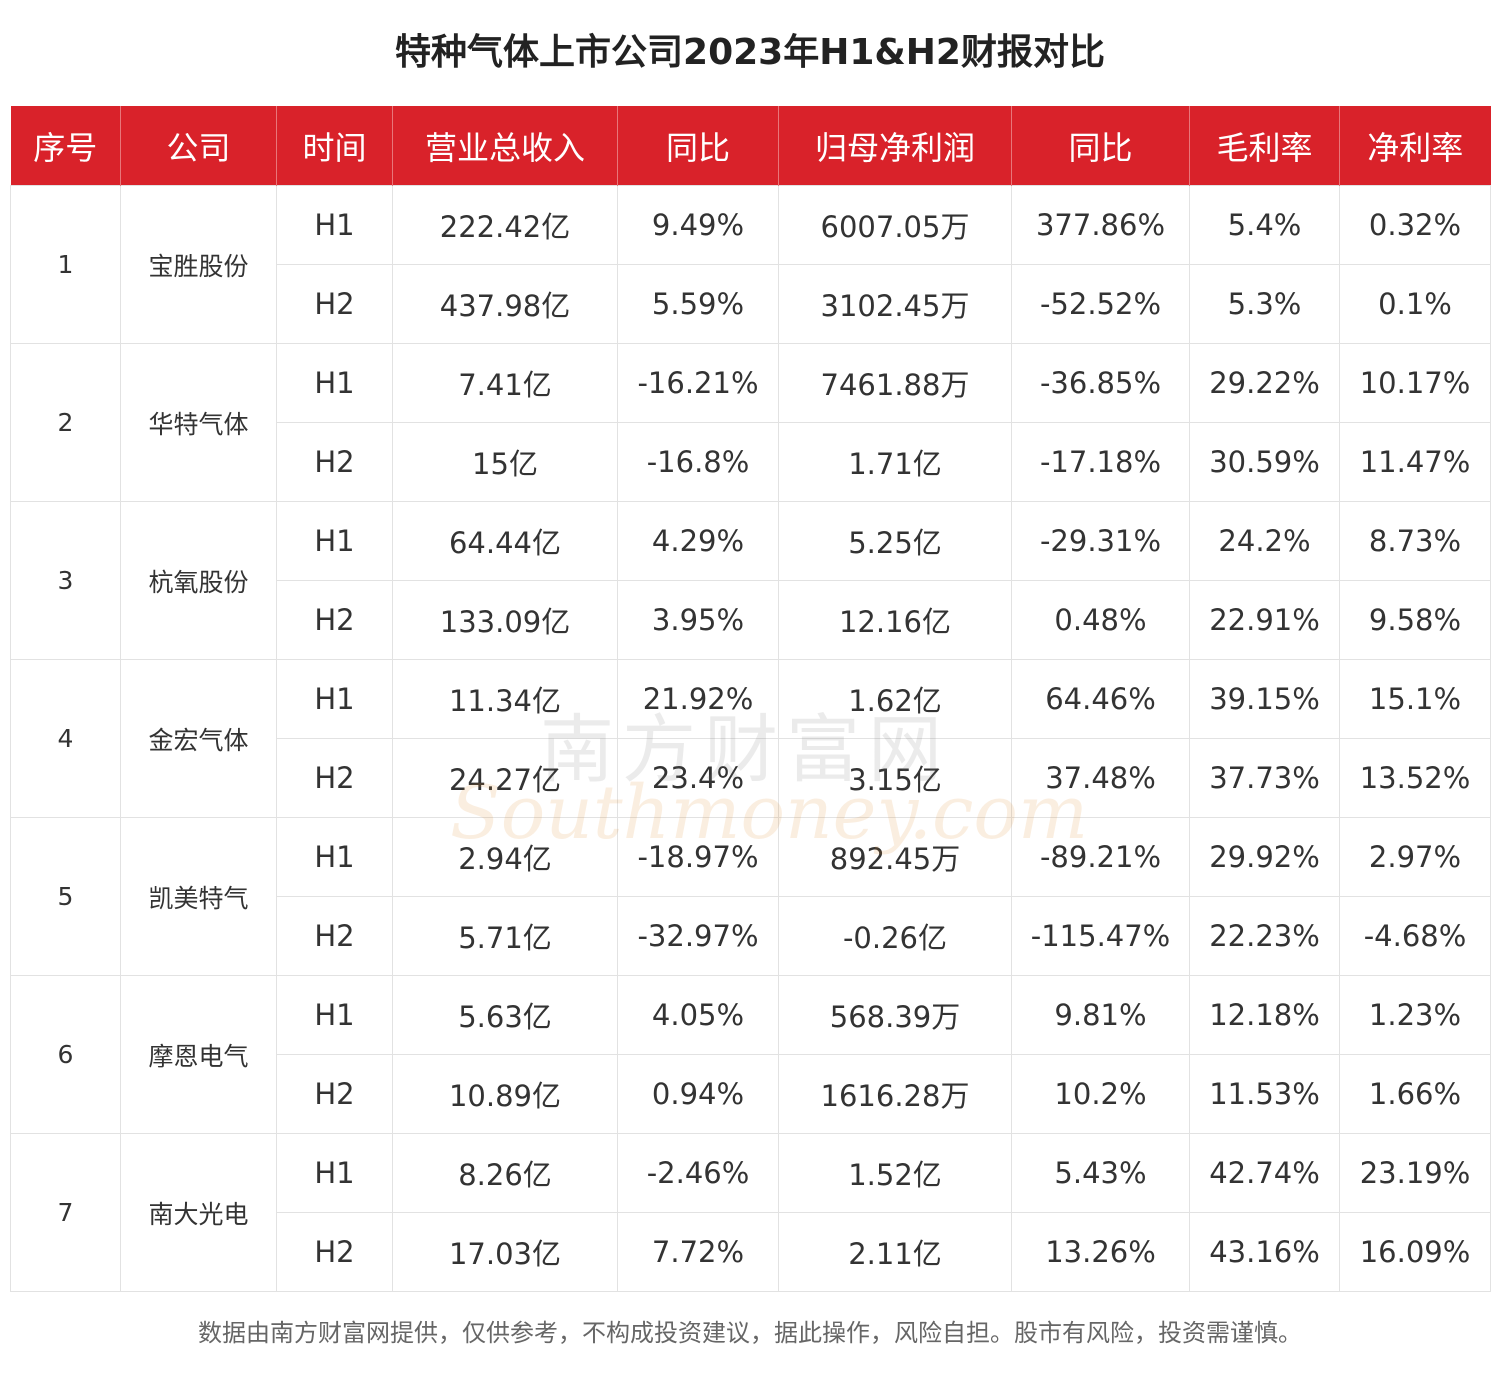 The image size is (1500, 1393). What do you see at coordinates (698, 857) in the screenshot?
I see `revenue-yoy-cell: -18.97%` at bounding box center [698, 857].